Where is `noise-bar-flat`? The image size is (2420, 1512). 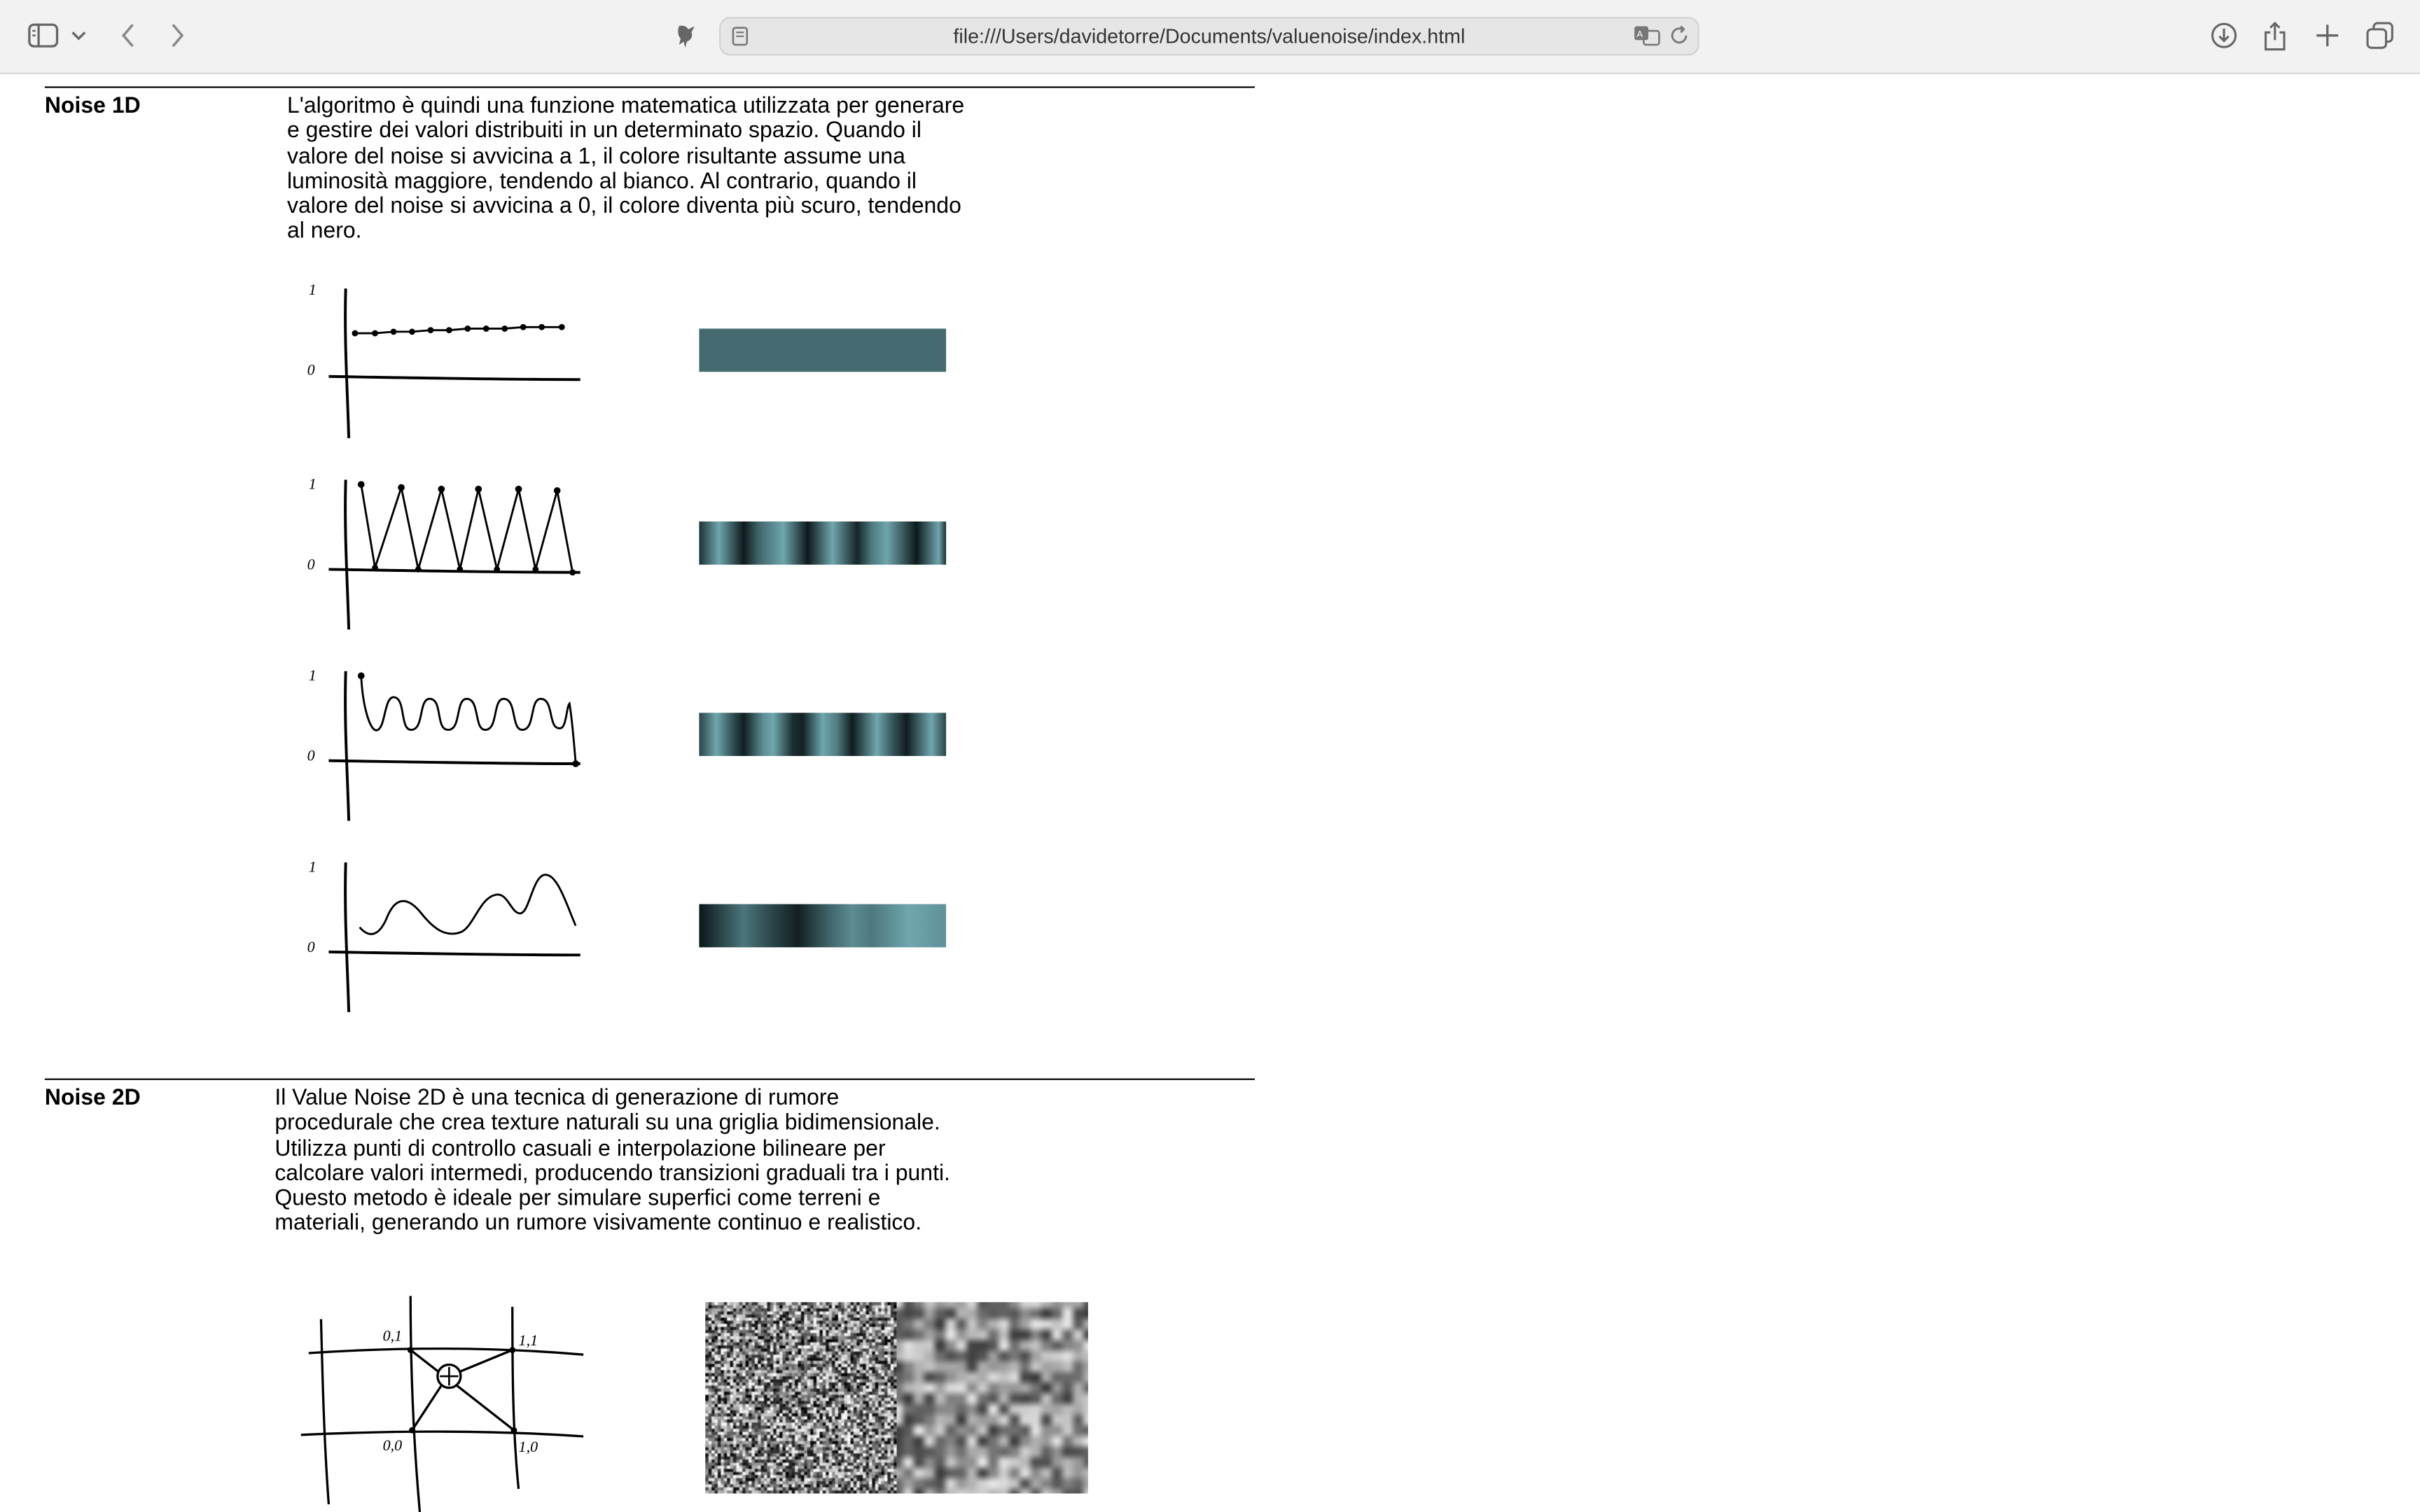
noise-bar-flat is located at coordinates (823, 350).